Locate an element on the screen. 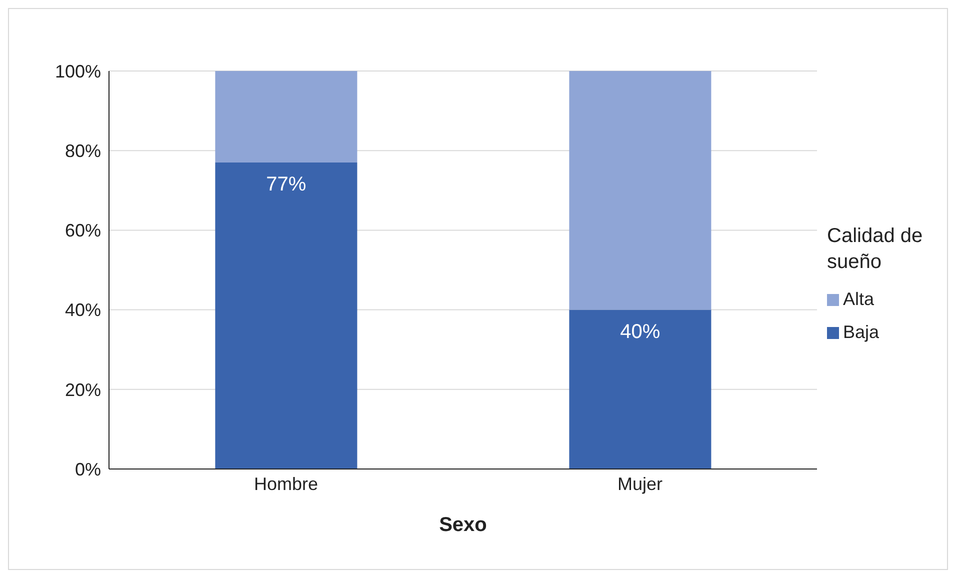 The height and width of the screenshot is (580, 958). x-tick-label: Mujer is located at coordinates (640, 484).